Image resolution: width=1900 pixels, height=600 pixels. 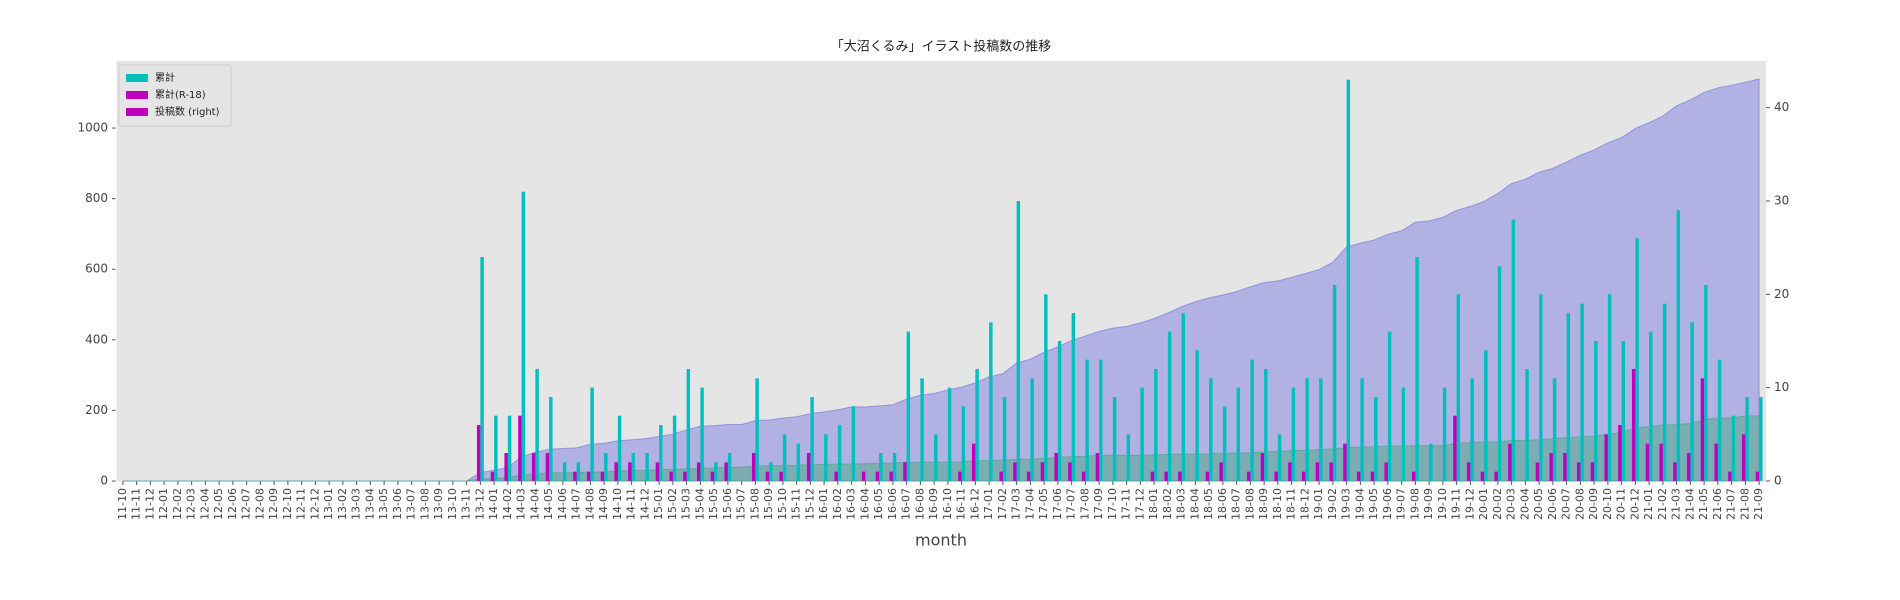 I want to click on x-tick-label: 12-02, so click(x=177, y=504).